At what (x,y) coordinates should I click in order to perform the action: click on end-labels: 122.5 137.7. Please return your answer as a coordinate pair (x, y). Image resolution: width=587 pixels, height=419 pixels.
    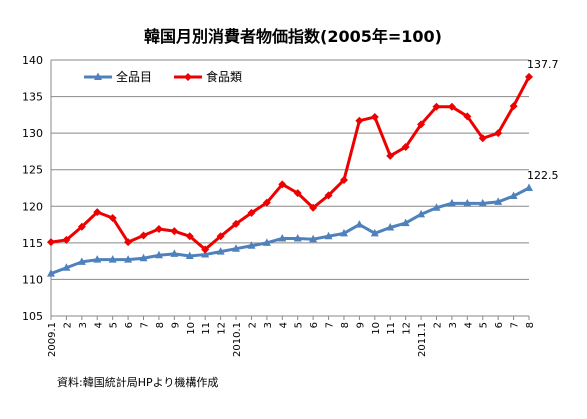
    Looking at the image, I should click on (543, 120).